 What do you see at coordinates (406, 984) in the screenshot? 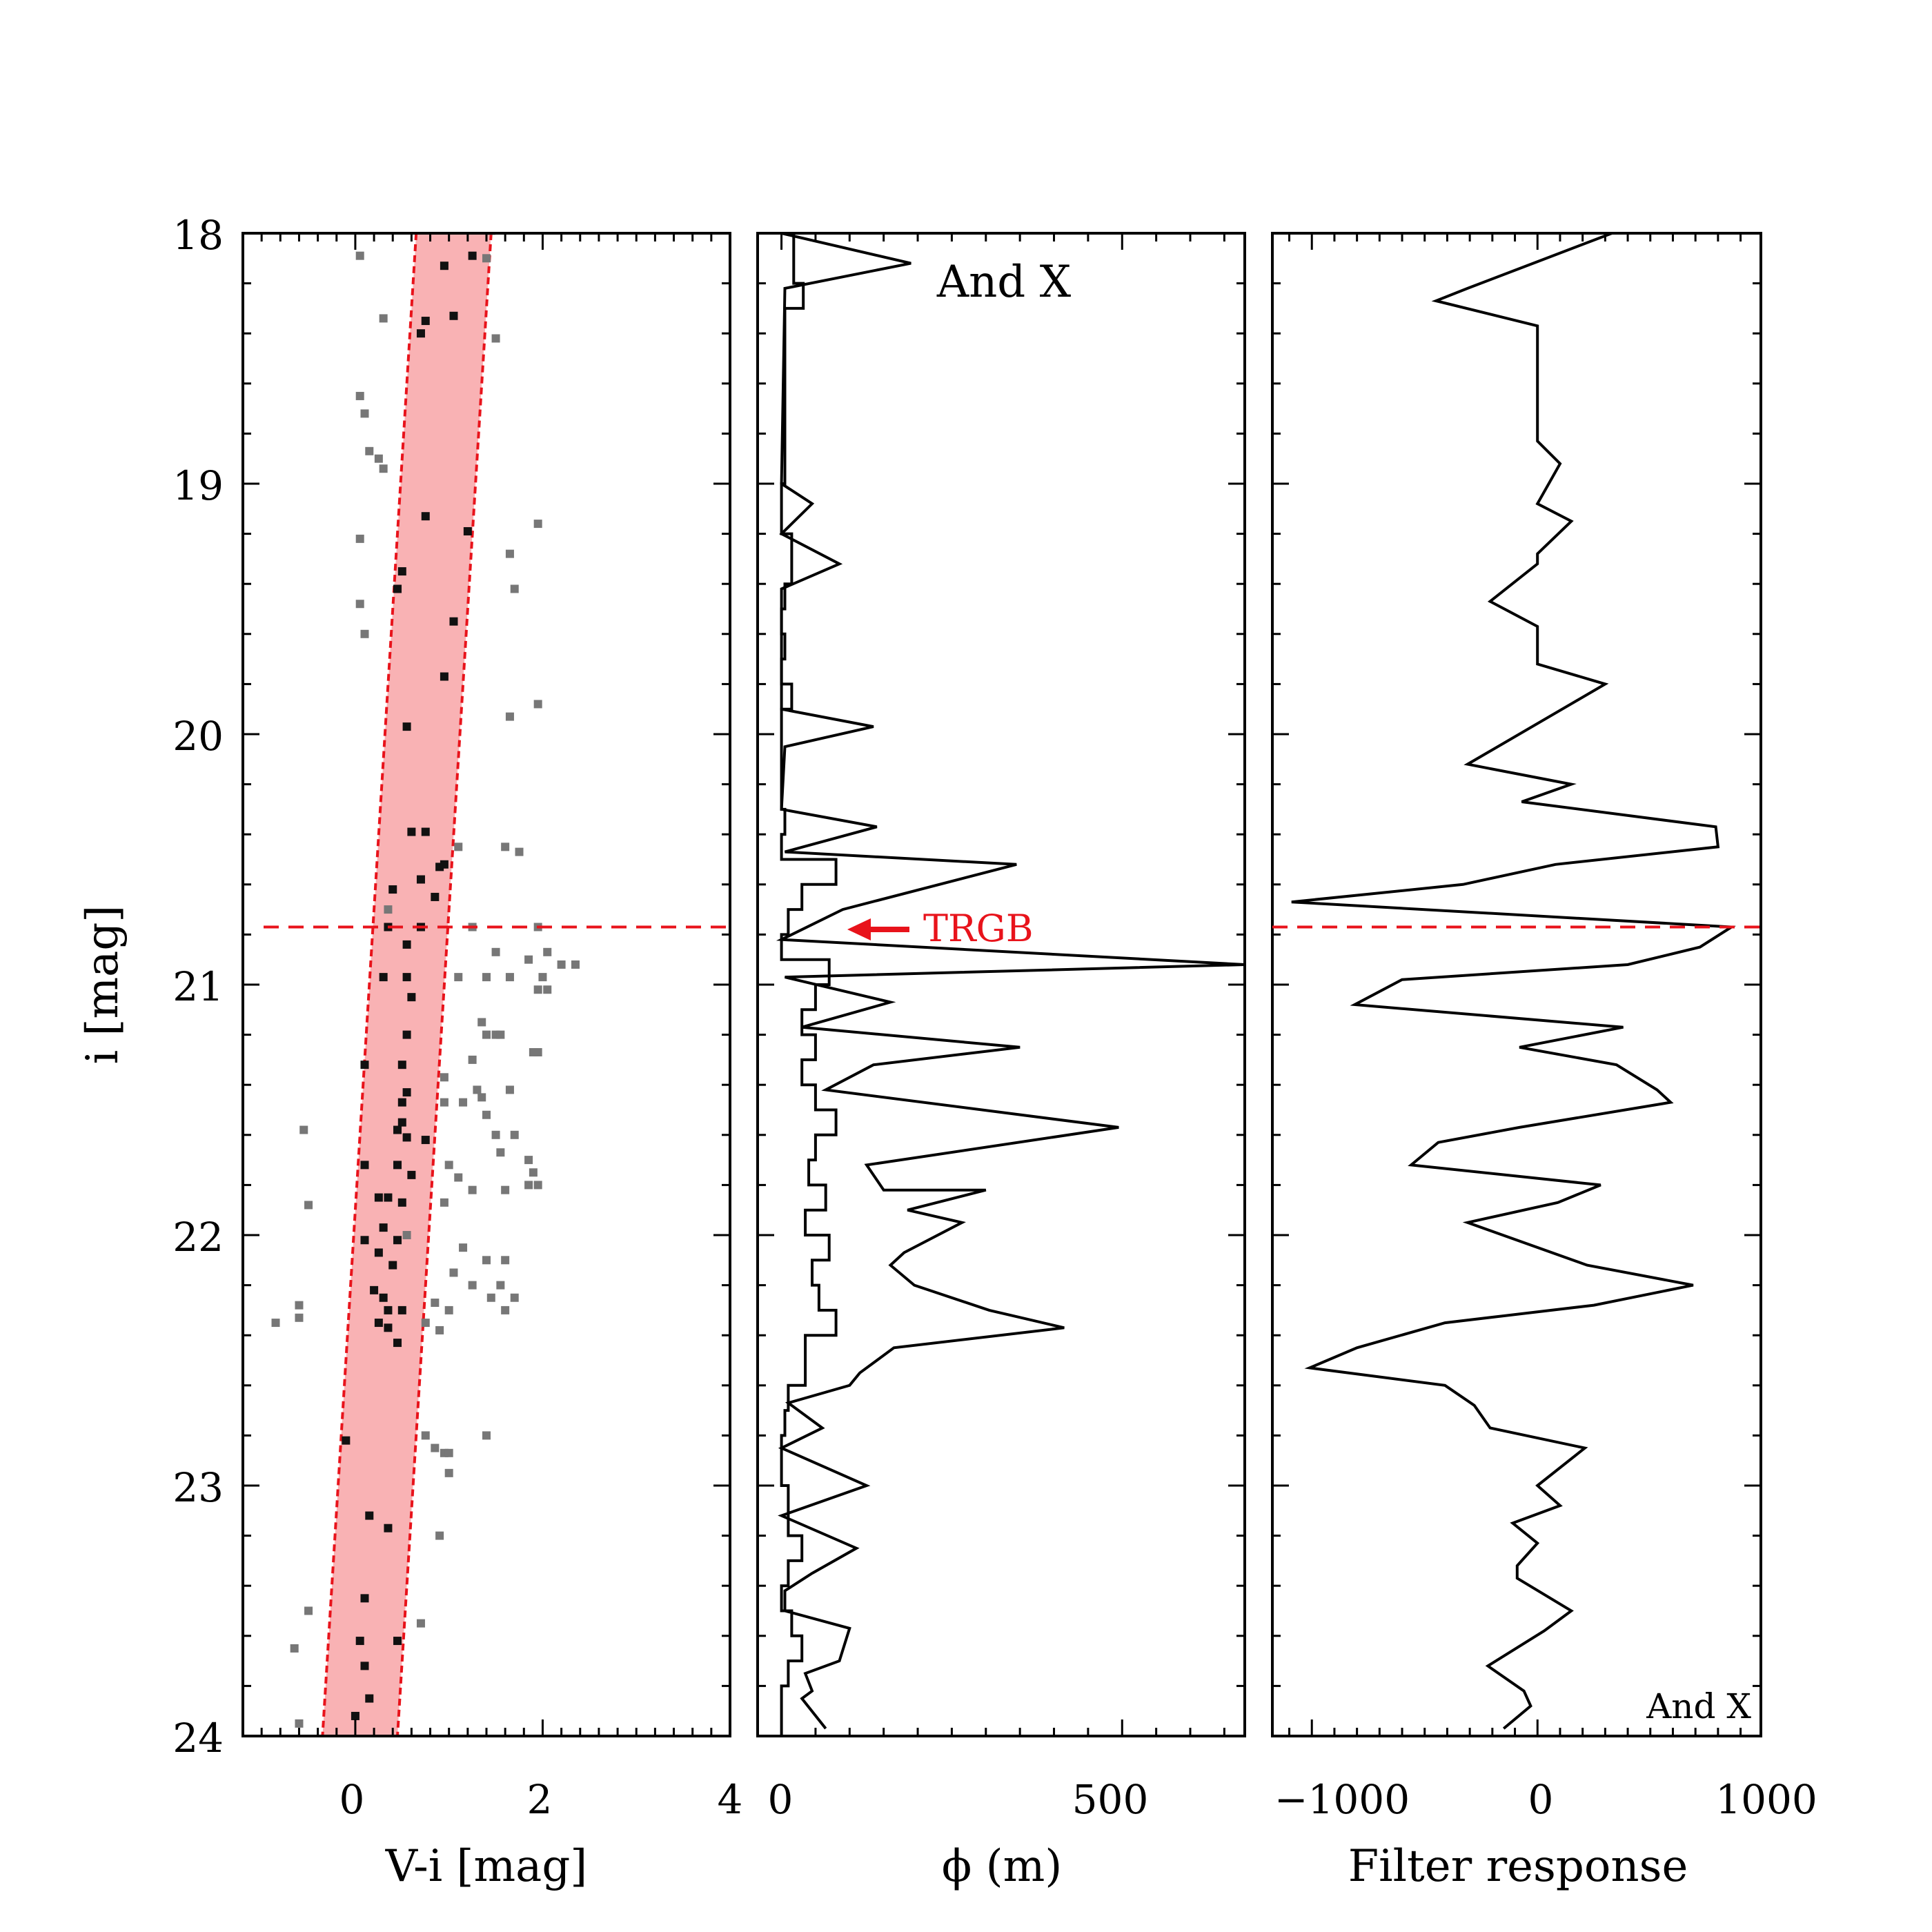
I see `selection-band` at bounding box center [406, 984].